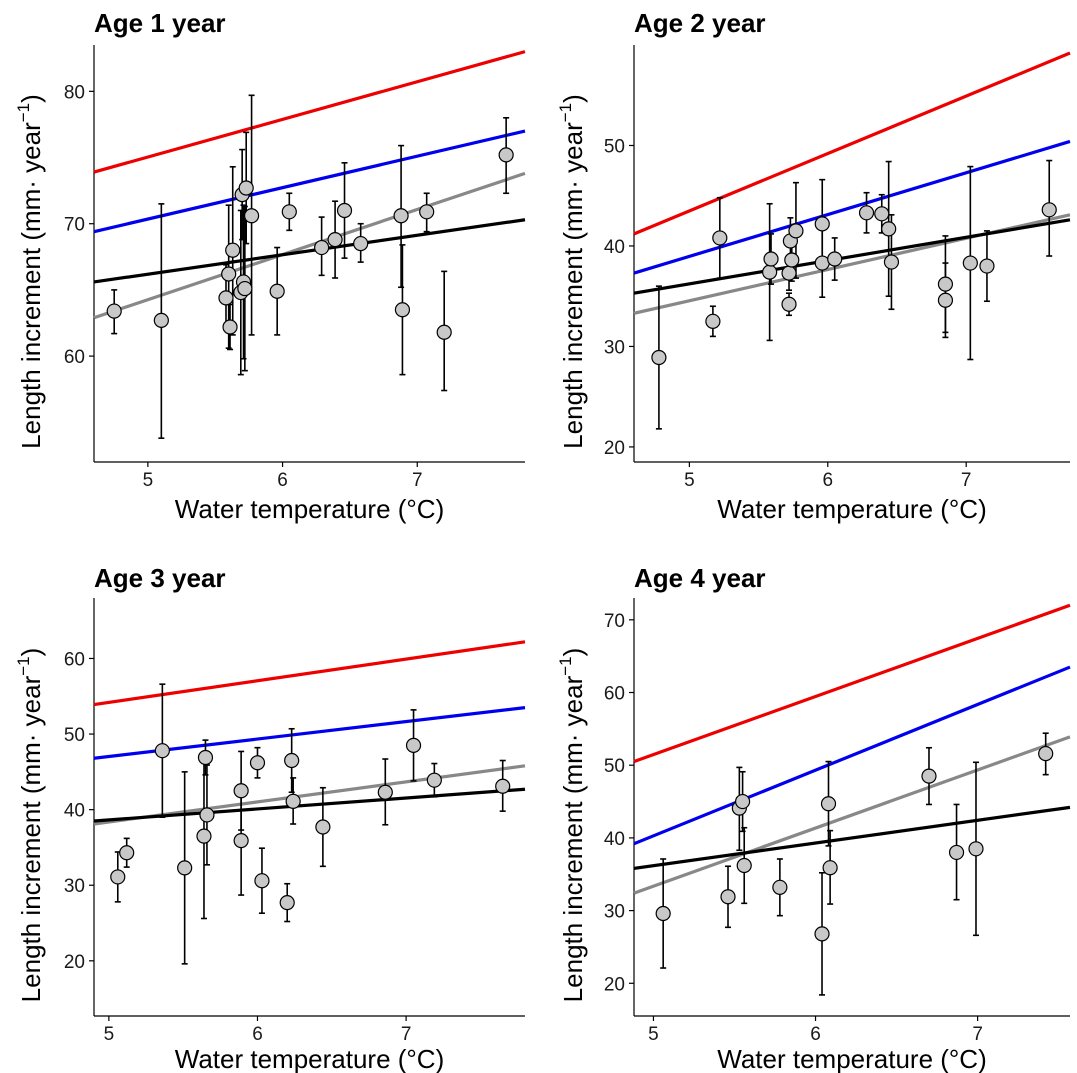 The width and height of the screenshot is (1077, 1073). What do you see at coordinates (700, 578) in the screenshot?
I see `panel-title: Age 4 year` at bounding box center [700, 578].